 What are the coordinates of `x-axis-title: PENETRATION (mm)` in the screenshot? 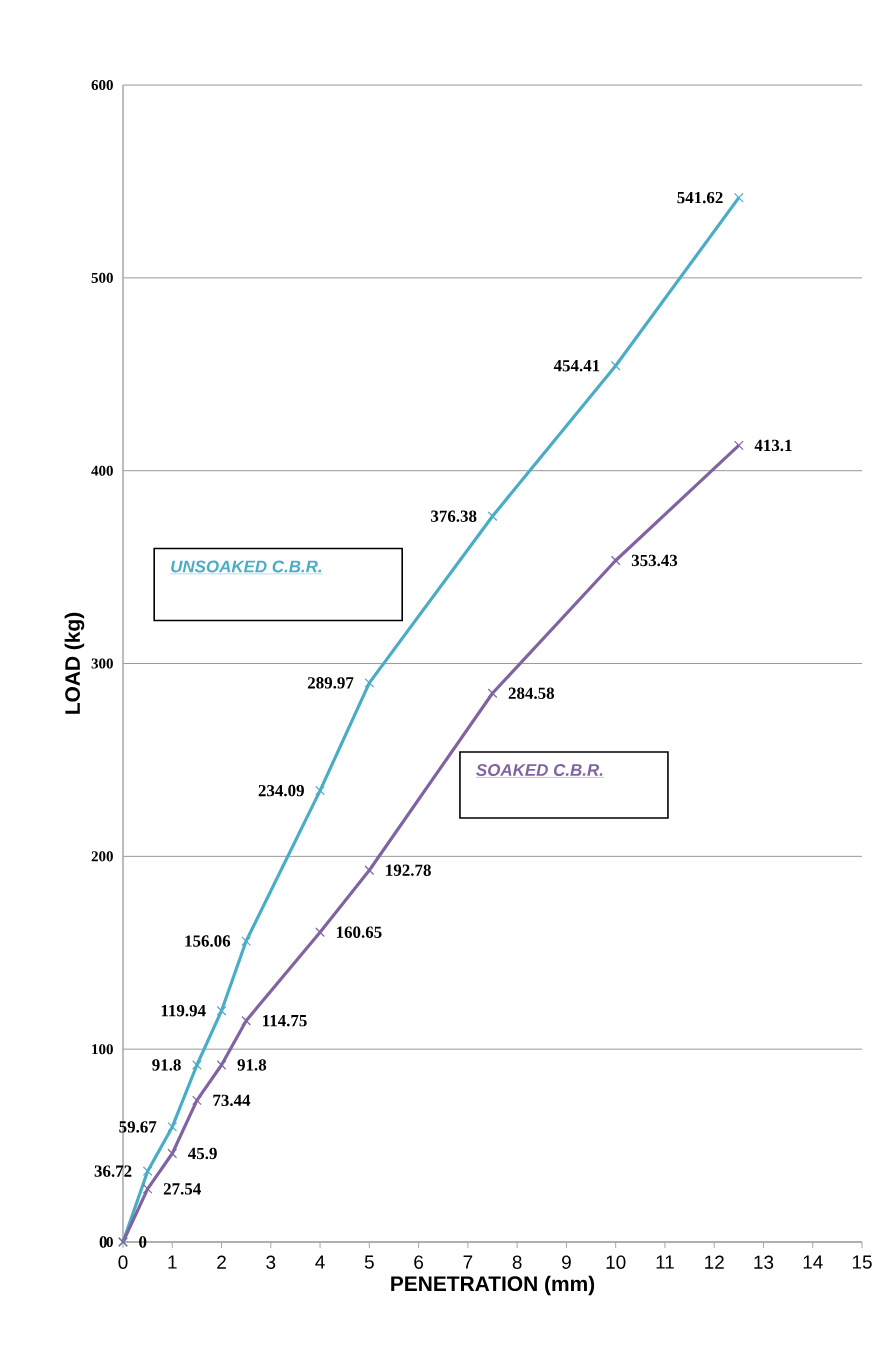 It's located at (493, 1285).